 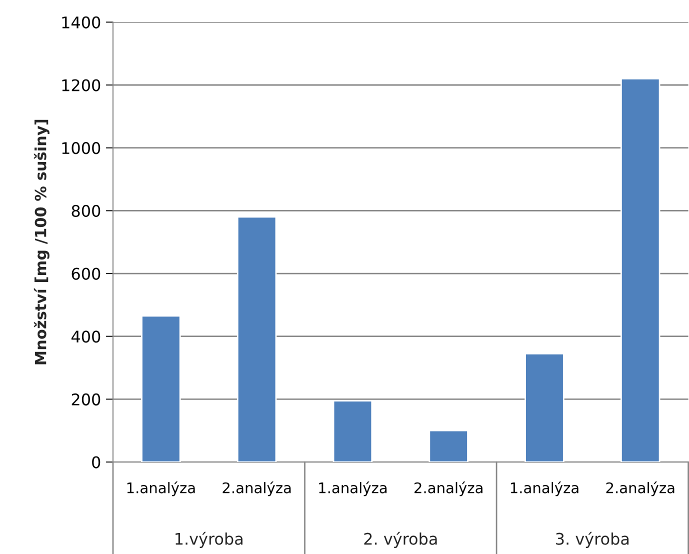 I want to click on y-tick-label: 1400, so click(x=81, y=22).